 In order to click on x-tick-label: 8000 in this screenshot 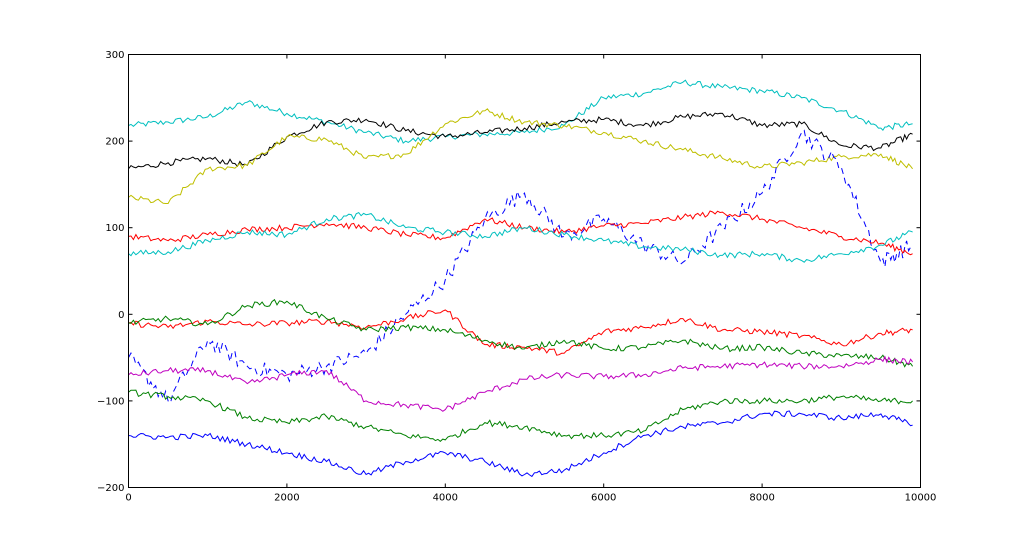, I will do `click(761, 498)`.